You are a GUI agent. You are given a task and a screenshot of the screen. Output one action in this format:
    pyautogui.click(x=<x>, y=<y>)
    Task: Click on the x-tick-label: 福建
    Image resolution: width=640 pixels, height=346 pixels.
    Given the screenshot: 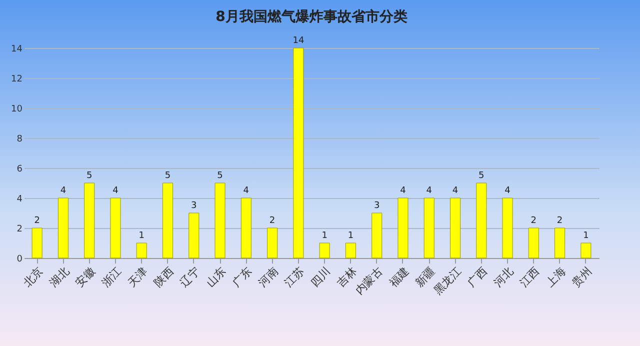 What is the action you would take?
    pyautogui.click(x=399, y=277)
    